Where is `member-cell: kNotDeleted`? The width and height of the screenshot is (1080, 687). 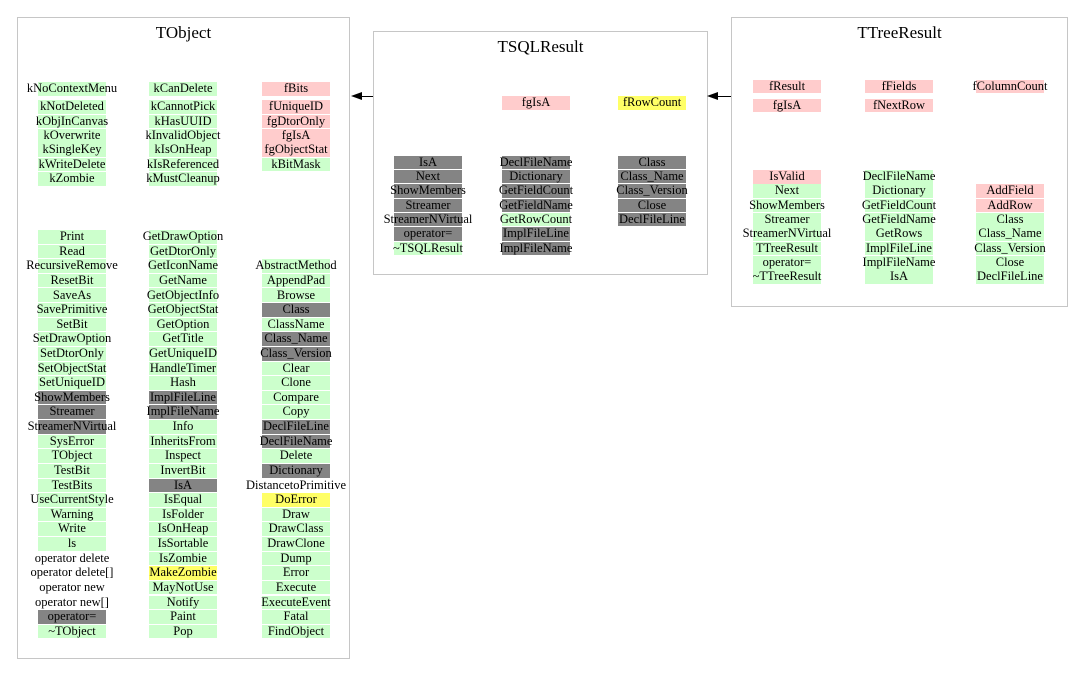
member-cell: kNotDeleted is located at coordinates (72, 107).